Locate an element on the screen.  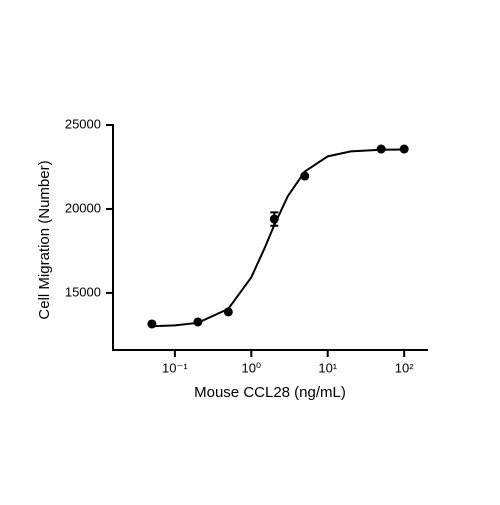
x-axis-title: Mouse CCL28 (ng/mL) is located at coordinates (270, 392).